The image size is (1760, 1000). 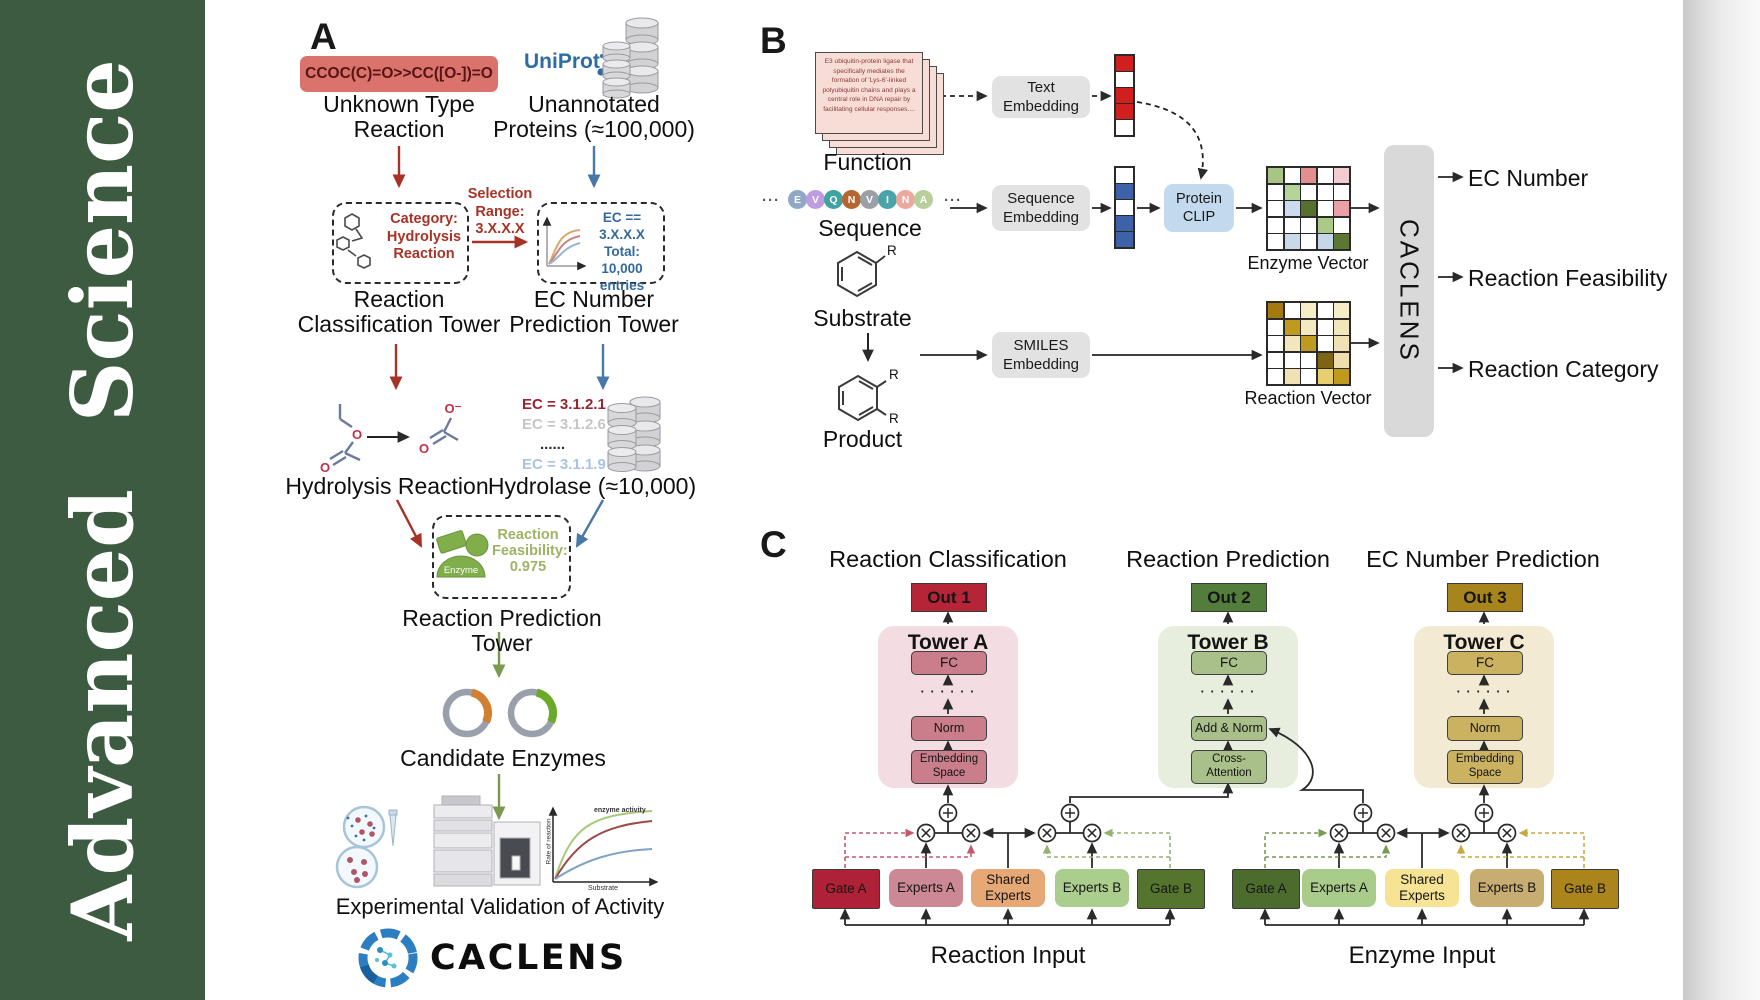 What do you see at coordinates (1163, 232) in the screenshot?
I see `panel-b-arrows` at bounding box center [1163, 232].